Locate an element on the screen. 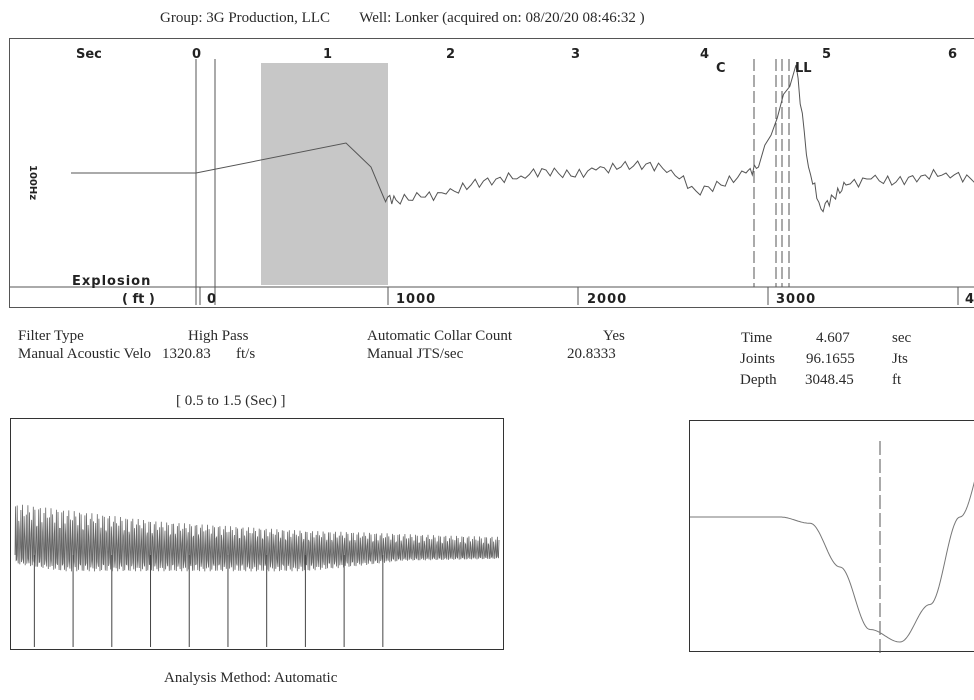  marker-ll-label: LL is located at coordinates (803, 68).